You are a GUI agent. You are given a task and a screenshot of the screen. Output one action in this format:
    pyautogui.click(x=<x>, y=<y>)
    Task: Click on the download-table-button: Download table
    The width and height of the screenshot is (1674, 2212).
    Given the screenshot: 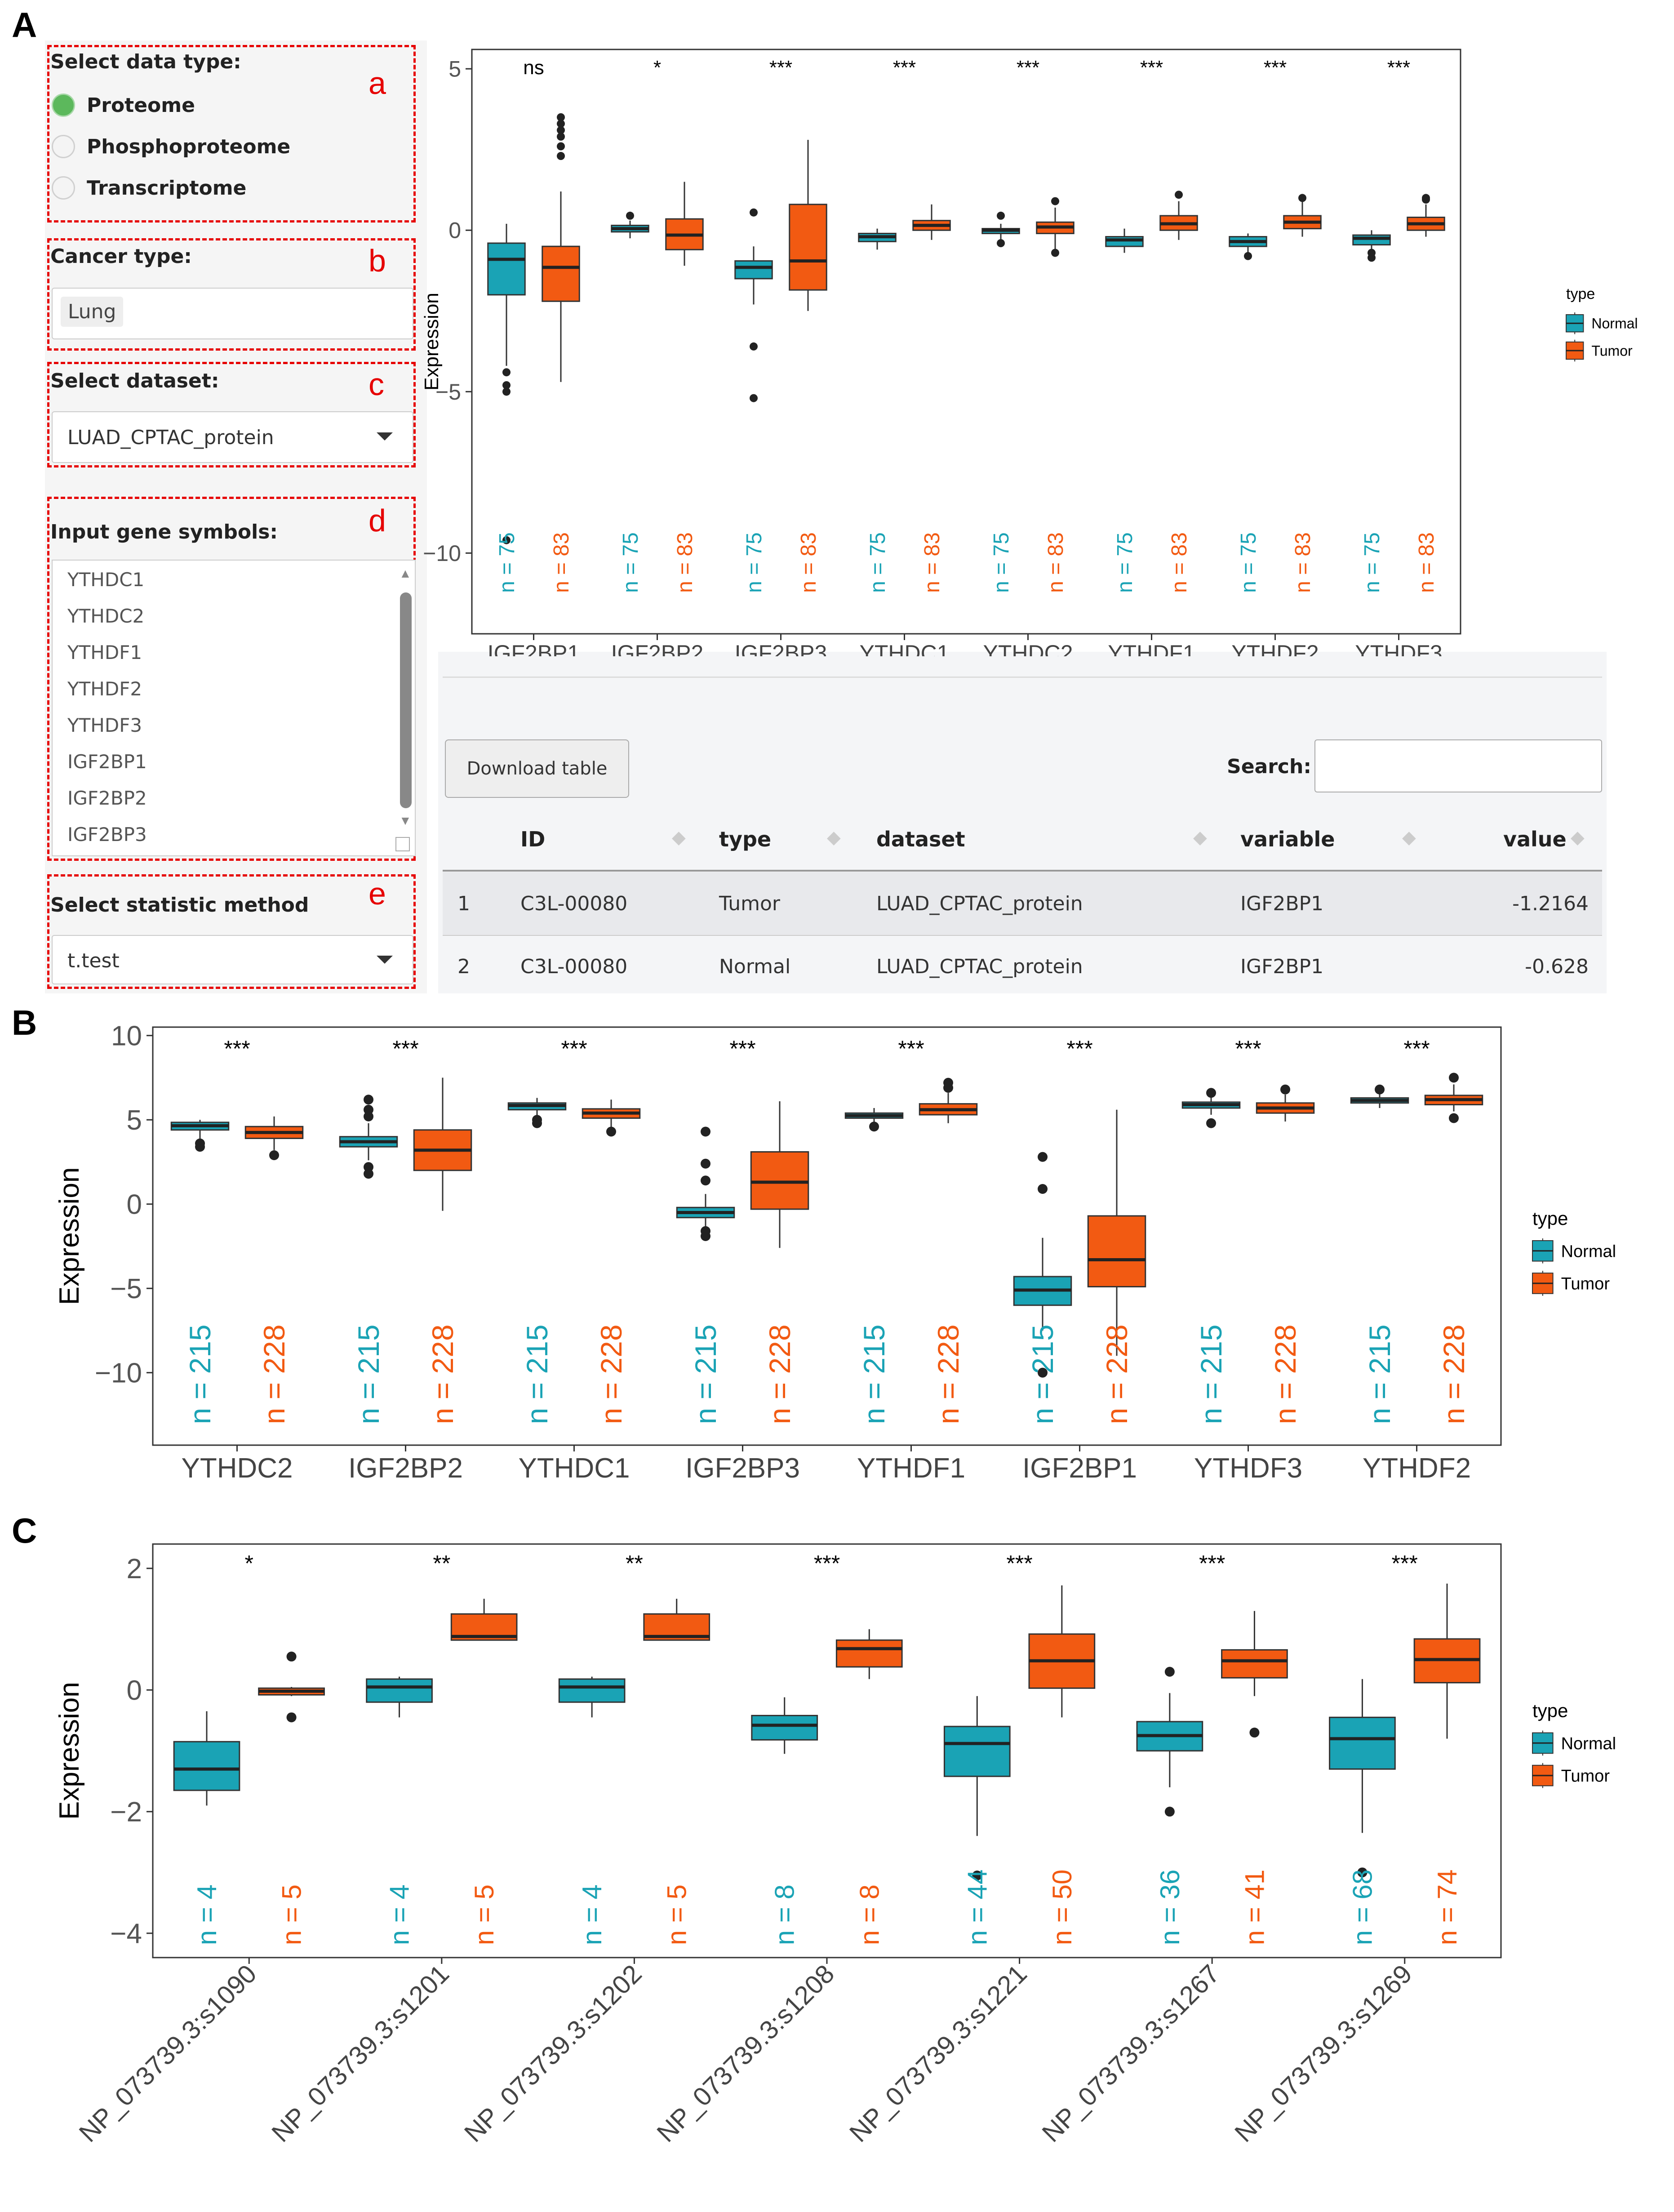 What is the action you would take?
    pyautogui.click(x=537, y=768)
    